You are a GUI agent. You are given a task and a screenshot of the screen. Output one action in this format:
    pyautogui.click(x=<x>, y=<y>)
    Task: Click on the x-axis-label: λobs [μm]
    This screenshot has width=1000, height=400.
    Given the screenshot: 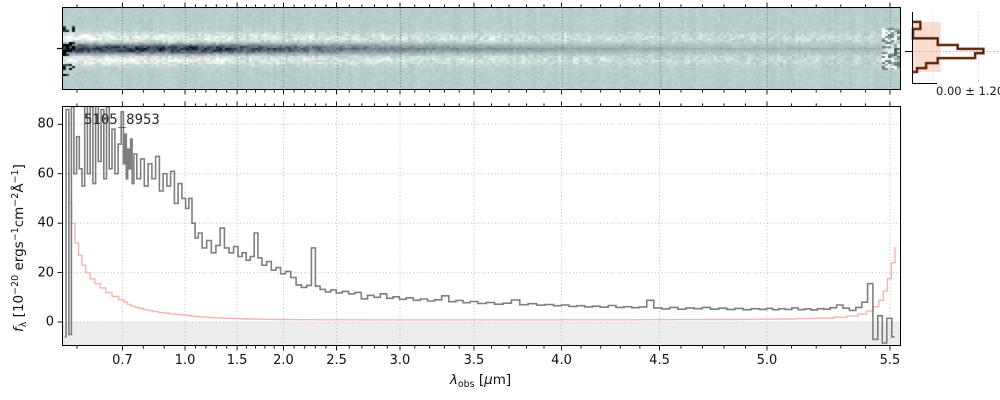 What is the action you would take?
    pyautogui.click(x=480, y=381)
    